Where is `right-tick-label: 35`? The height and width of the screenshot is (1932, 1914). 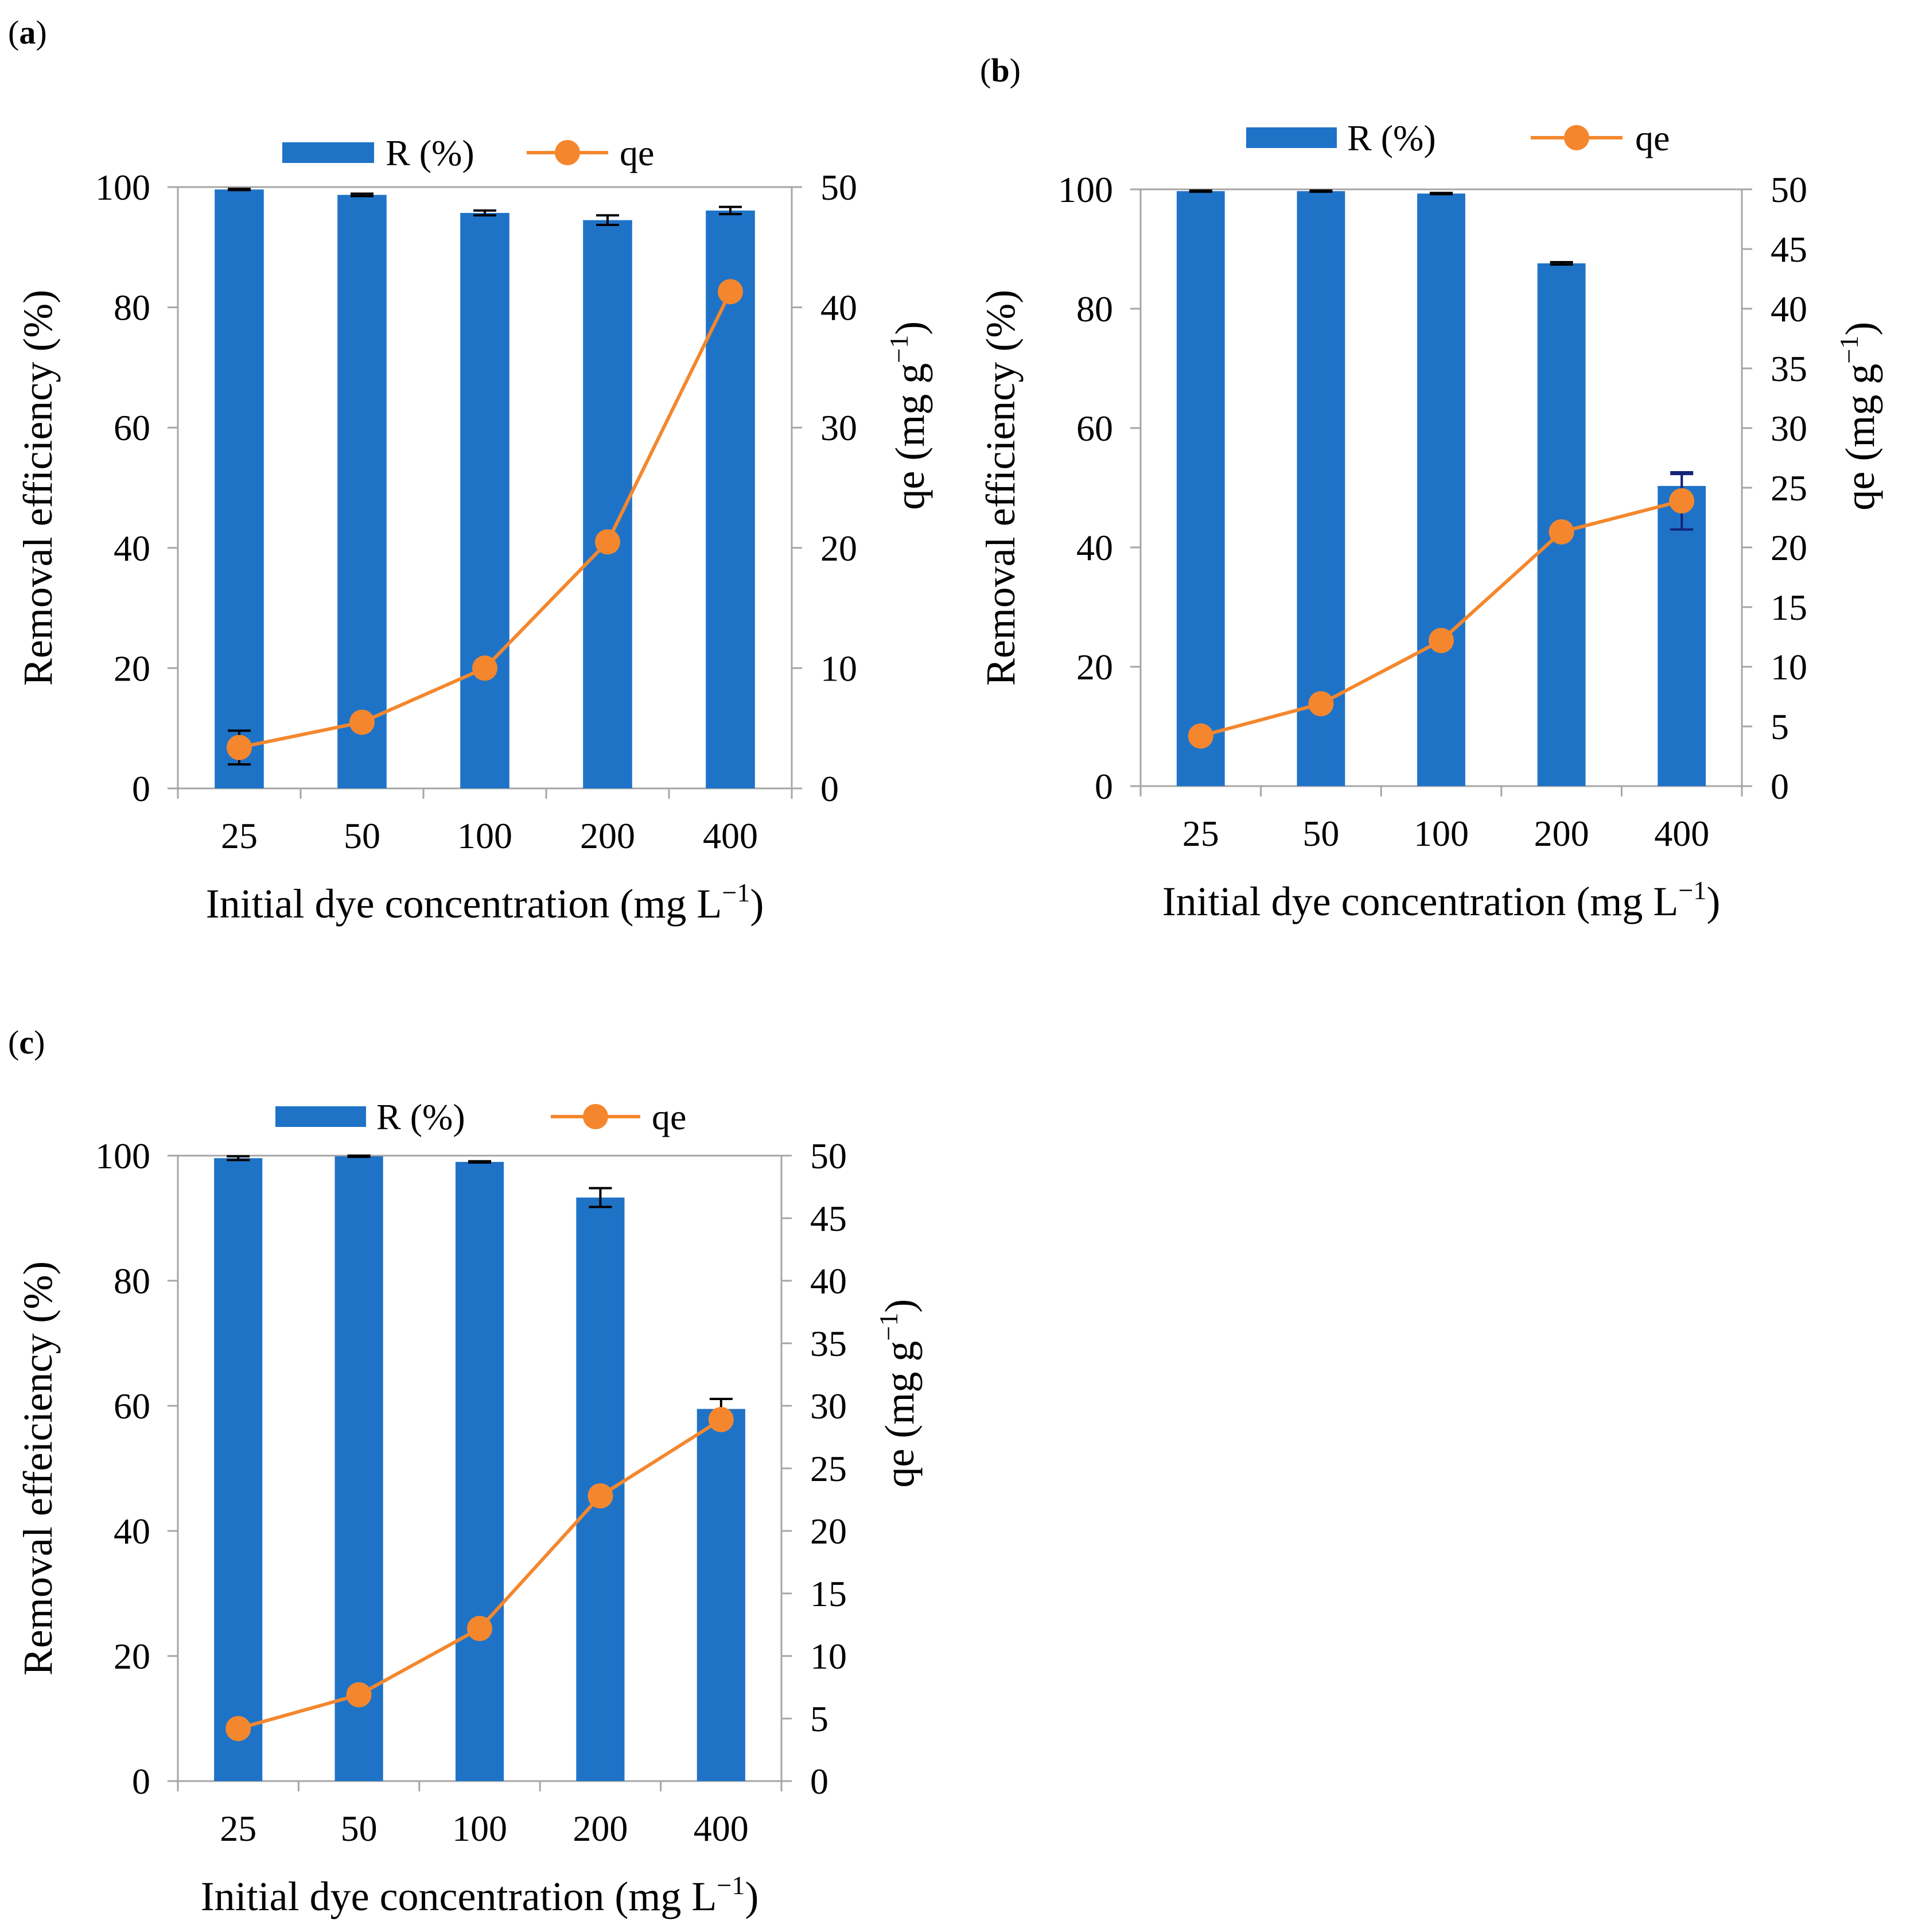
right-tick-label: 35 is located at coordinates (1789, 368).